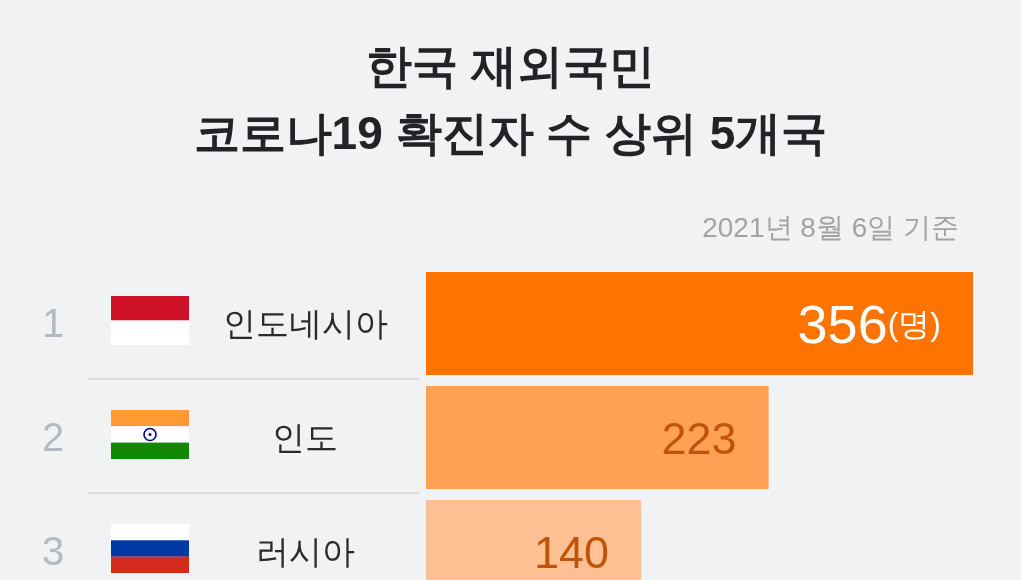 The height and width of the screenshot is (580, 1021). Describe the element at coordinates (53, 323) in the screenshot. I see `text: 1` at that location.